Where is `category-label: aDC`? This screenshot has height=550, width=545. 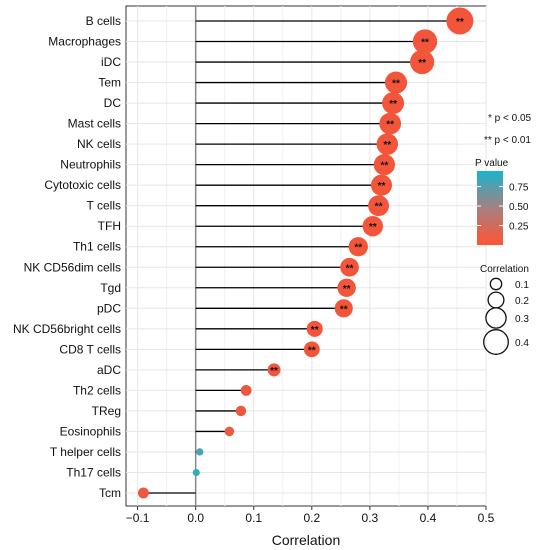
category-label: aDC is located at coordinates (109, 370).